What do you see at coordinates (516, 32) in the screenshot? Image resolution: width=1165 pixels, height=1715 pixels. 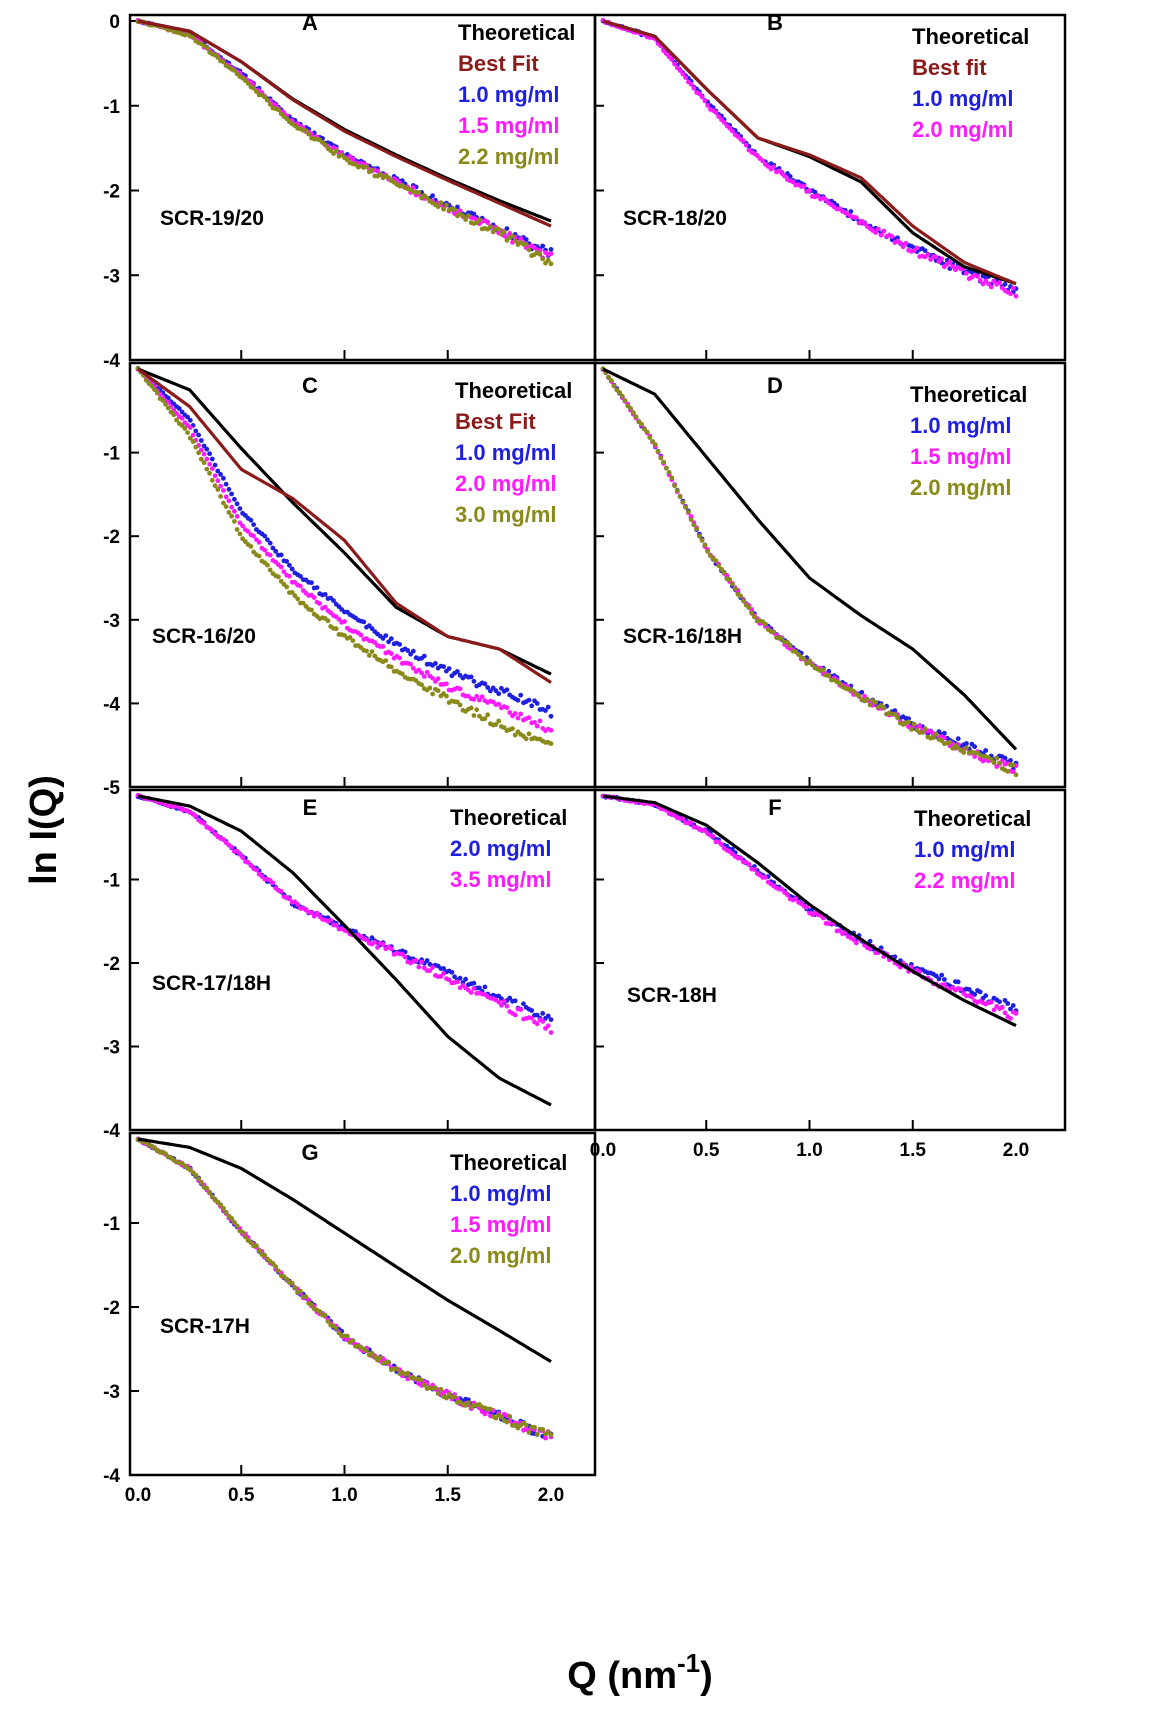 I see `panel-a-legend-0: Theoretical` at bounding box center [516, 32].